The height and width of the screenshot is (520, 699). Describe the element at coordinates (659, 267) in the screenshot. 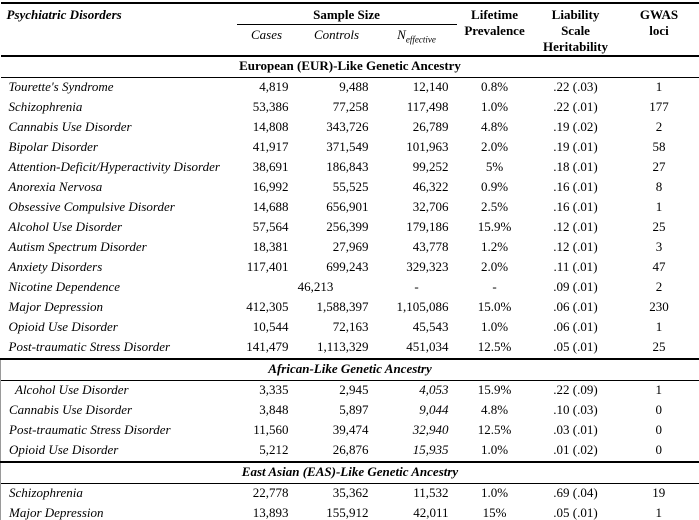

I see `gwas-loci-cell: 47` at that location.